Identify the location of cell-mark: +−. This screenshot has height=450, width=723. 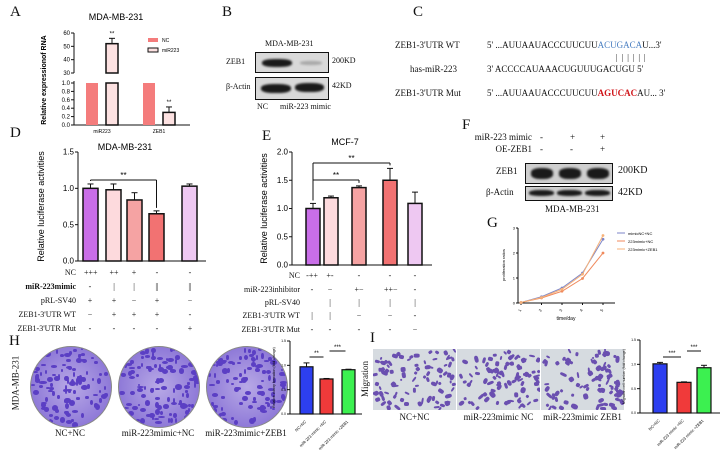
(359, 289).